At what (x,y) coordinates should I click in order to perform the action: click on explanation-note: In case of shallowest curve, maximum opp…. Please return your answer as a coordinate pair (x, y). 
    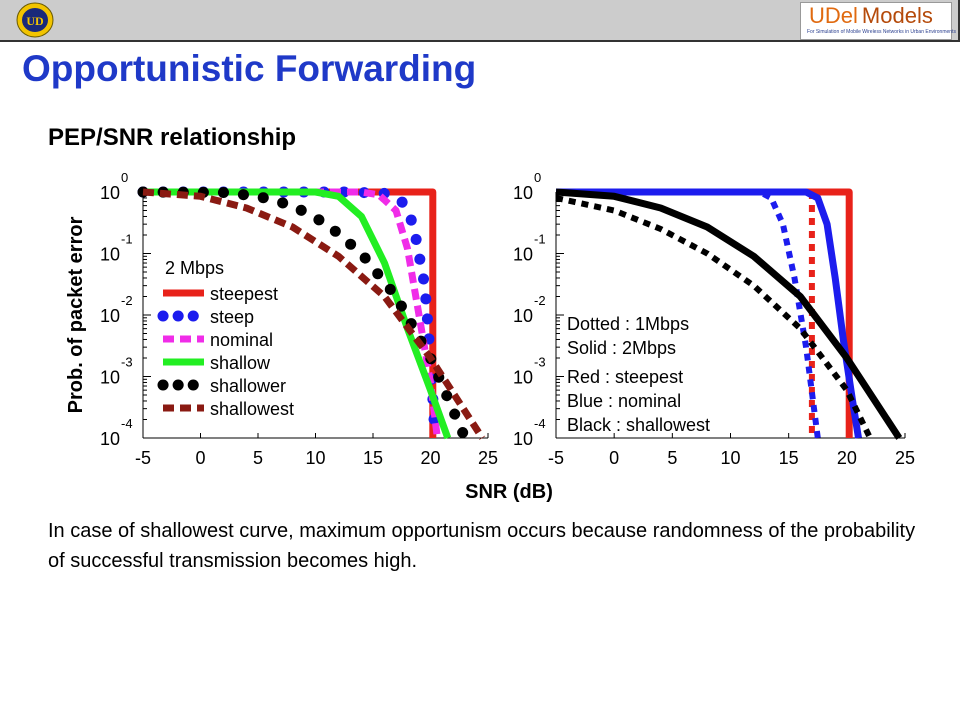
    Looking at the image, I should click on (482, 546).